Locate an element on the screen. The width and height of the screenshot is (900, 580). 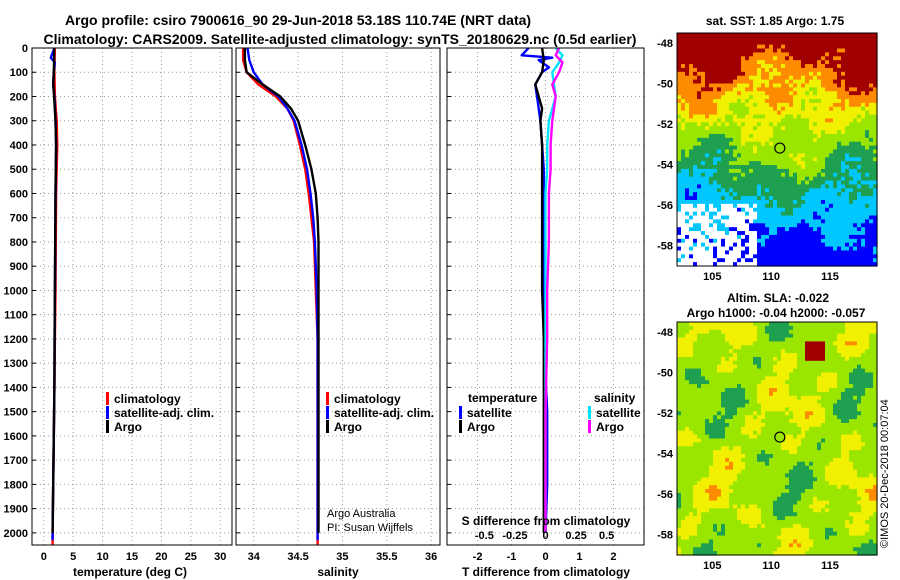
x-tick-label: 10 is located at coordinates (102, 557).